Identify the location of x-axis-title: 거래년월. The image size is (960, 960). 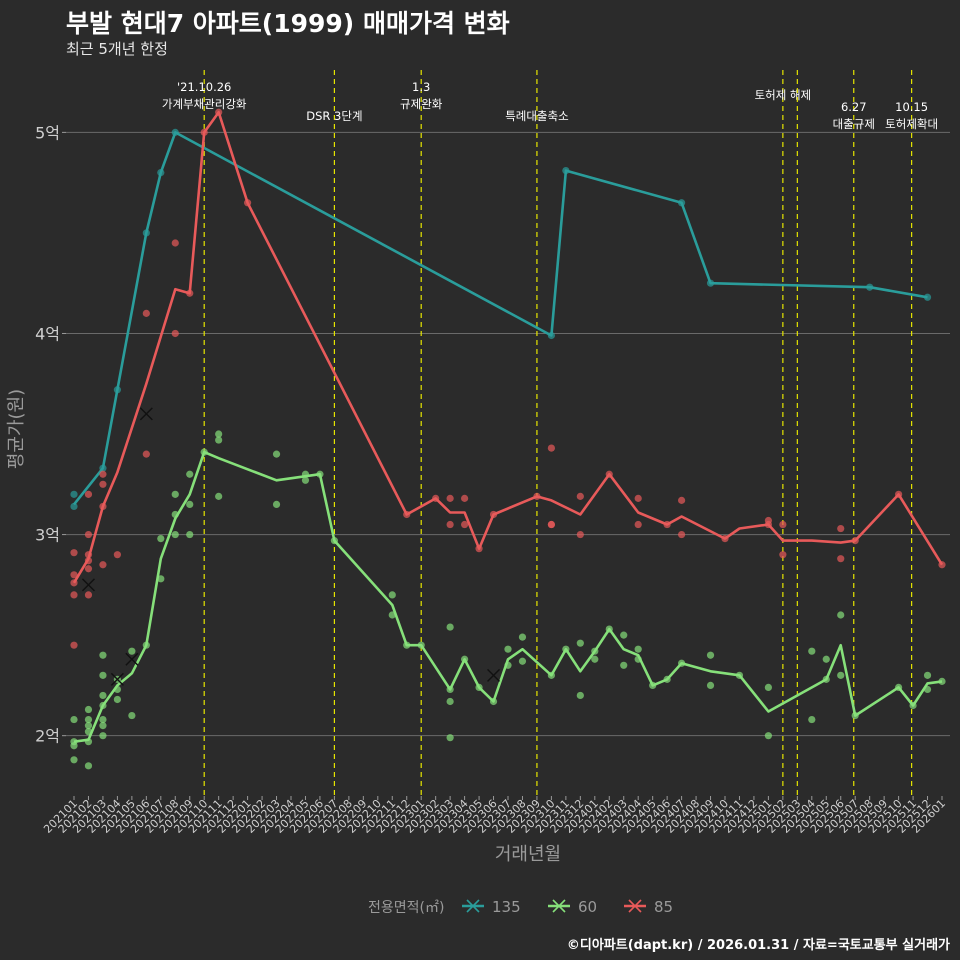
(528, 854).